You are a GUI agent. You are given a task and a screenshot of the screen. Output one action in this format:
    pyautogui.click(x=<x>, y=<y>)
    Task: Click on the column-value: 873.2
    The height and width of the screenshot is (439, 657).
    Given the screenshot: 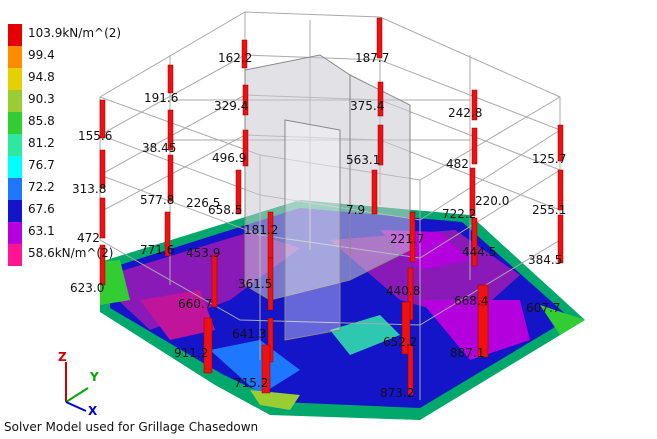 What is the action you would take?
    pyautogui.click(x=397, y=393)
    